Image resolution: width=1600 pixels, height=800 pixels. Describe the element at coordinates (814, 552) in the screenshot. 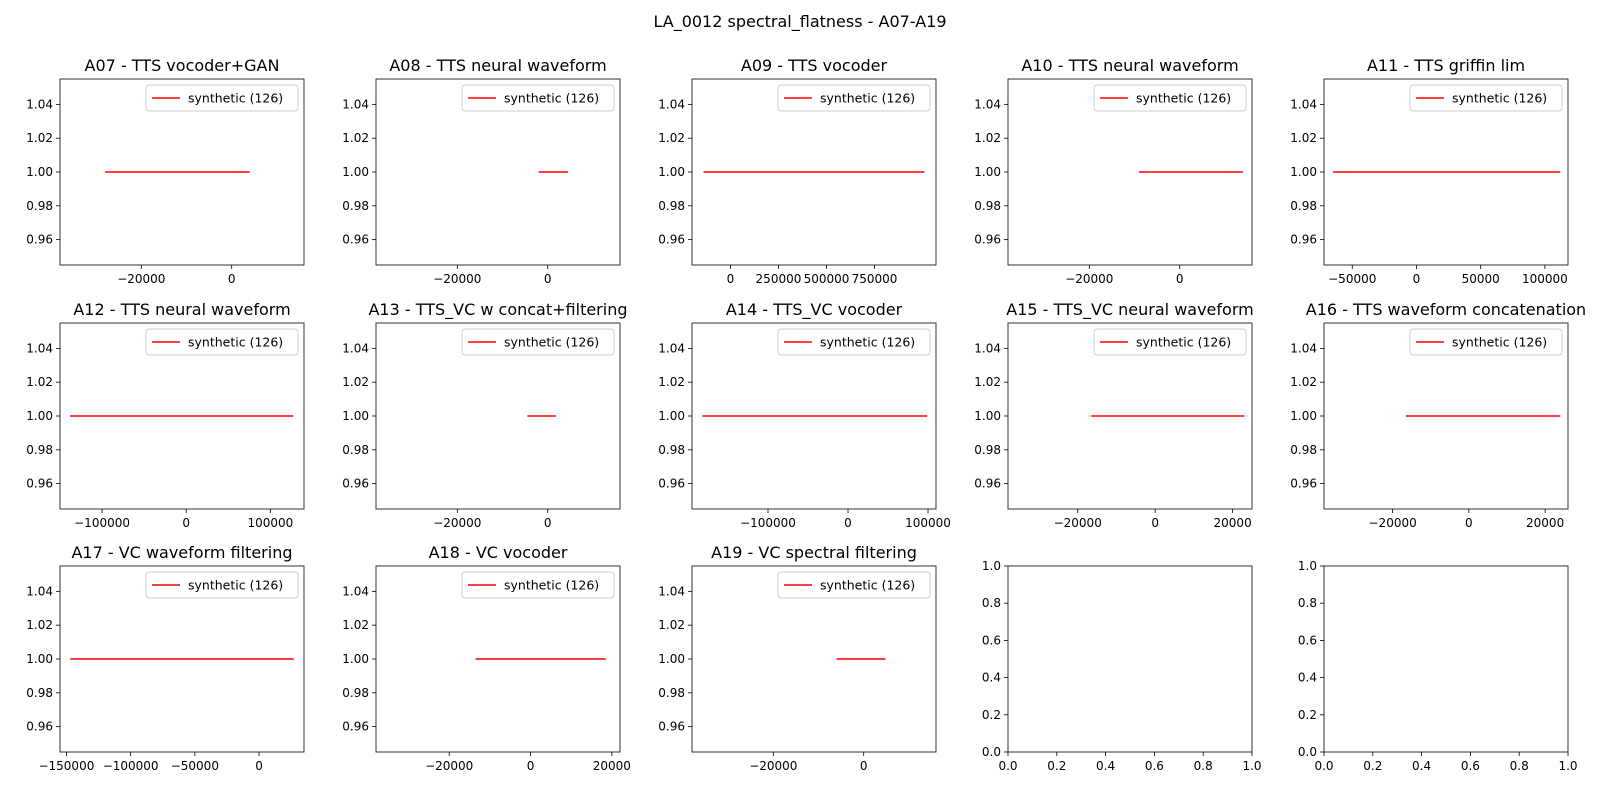

I see `subplot-title: A19 - VC spectral filtering` at that location.